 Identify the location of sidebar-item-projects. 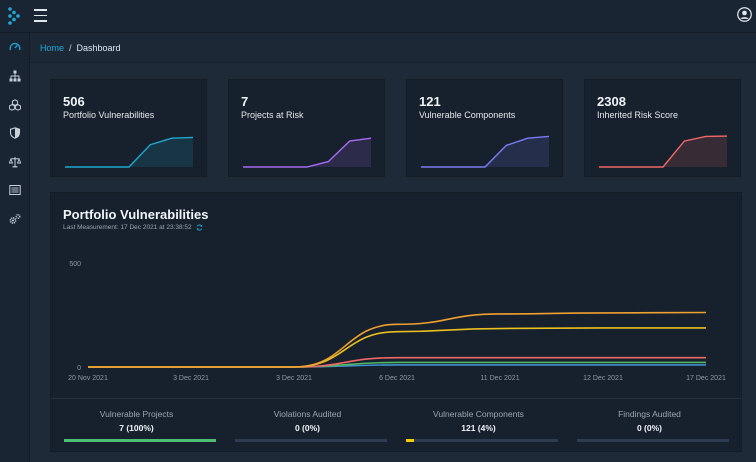
(15, 76).